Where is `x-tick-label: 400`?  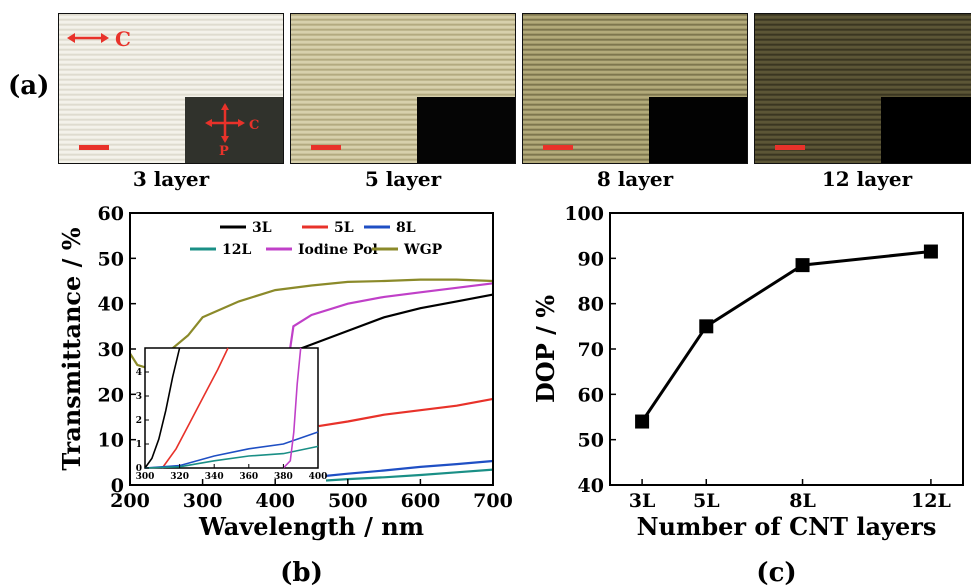
x-tick-label: 400 is located at coordinates (275, 501).